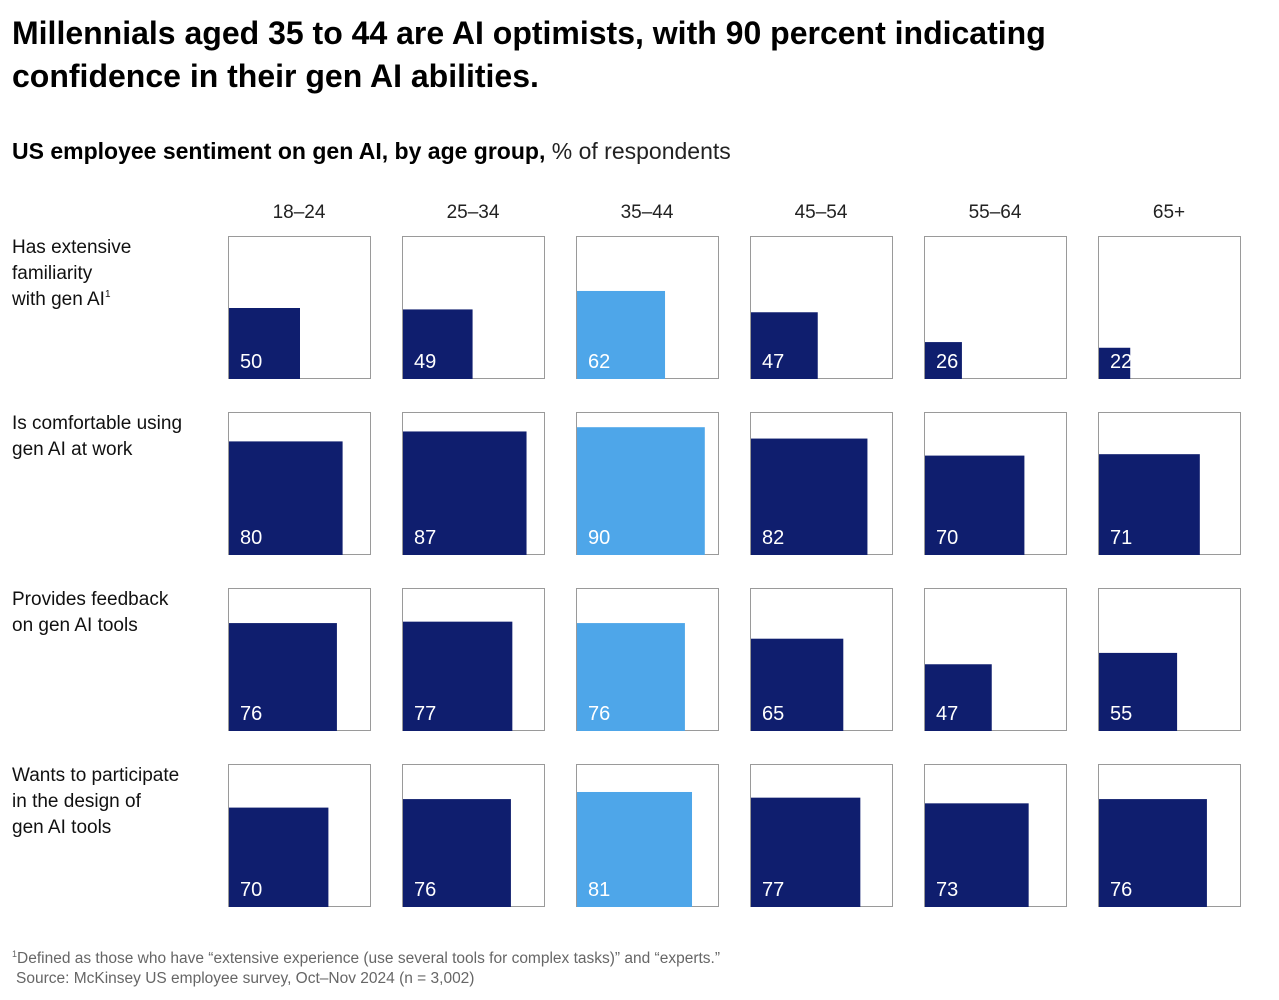 Image resolution: width=1279 pixels, height=1000 pixels. What do you see at coordinates (90, 612) in the screenshot?
I see `row-label: Provides feedback on gen AI tools` at bounding box center [90, 612].